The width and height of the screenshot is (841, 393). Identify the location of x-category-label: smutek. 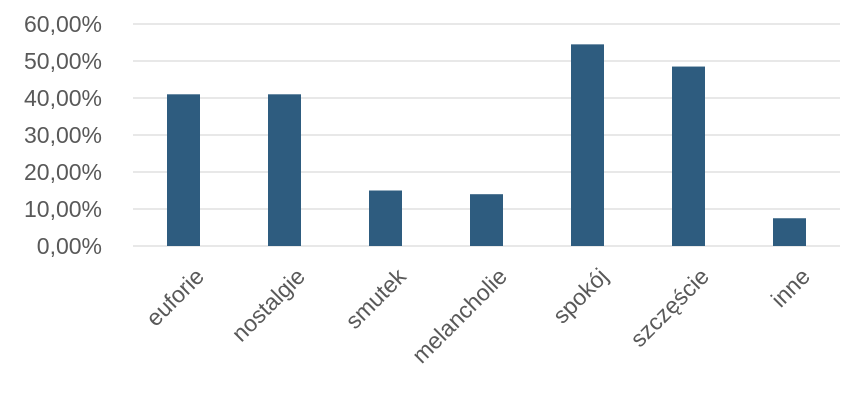
(375, 298).